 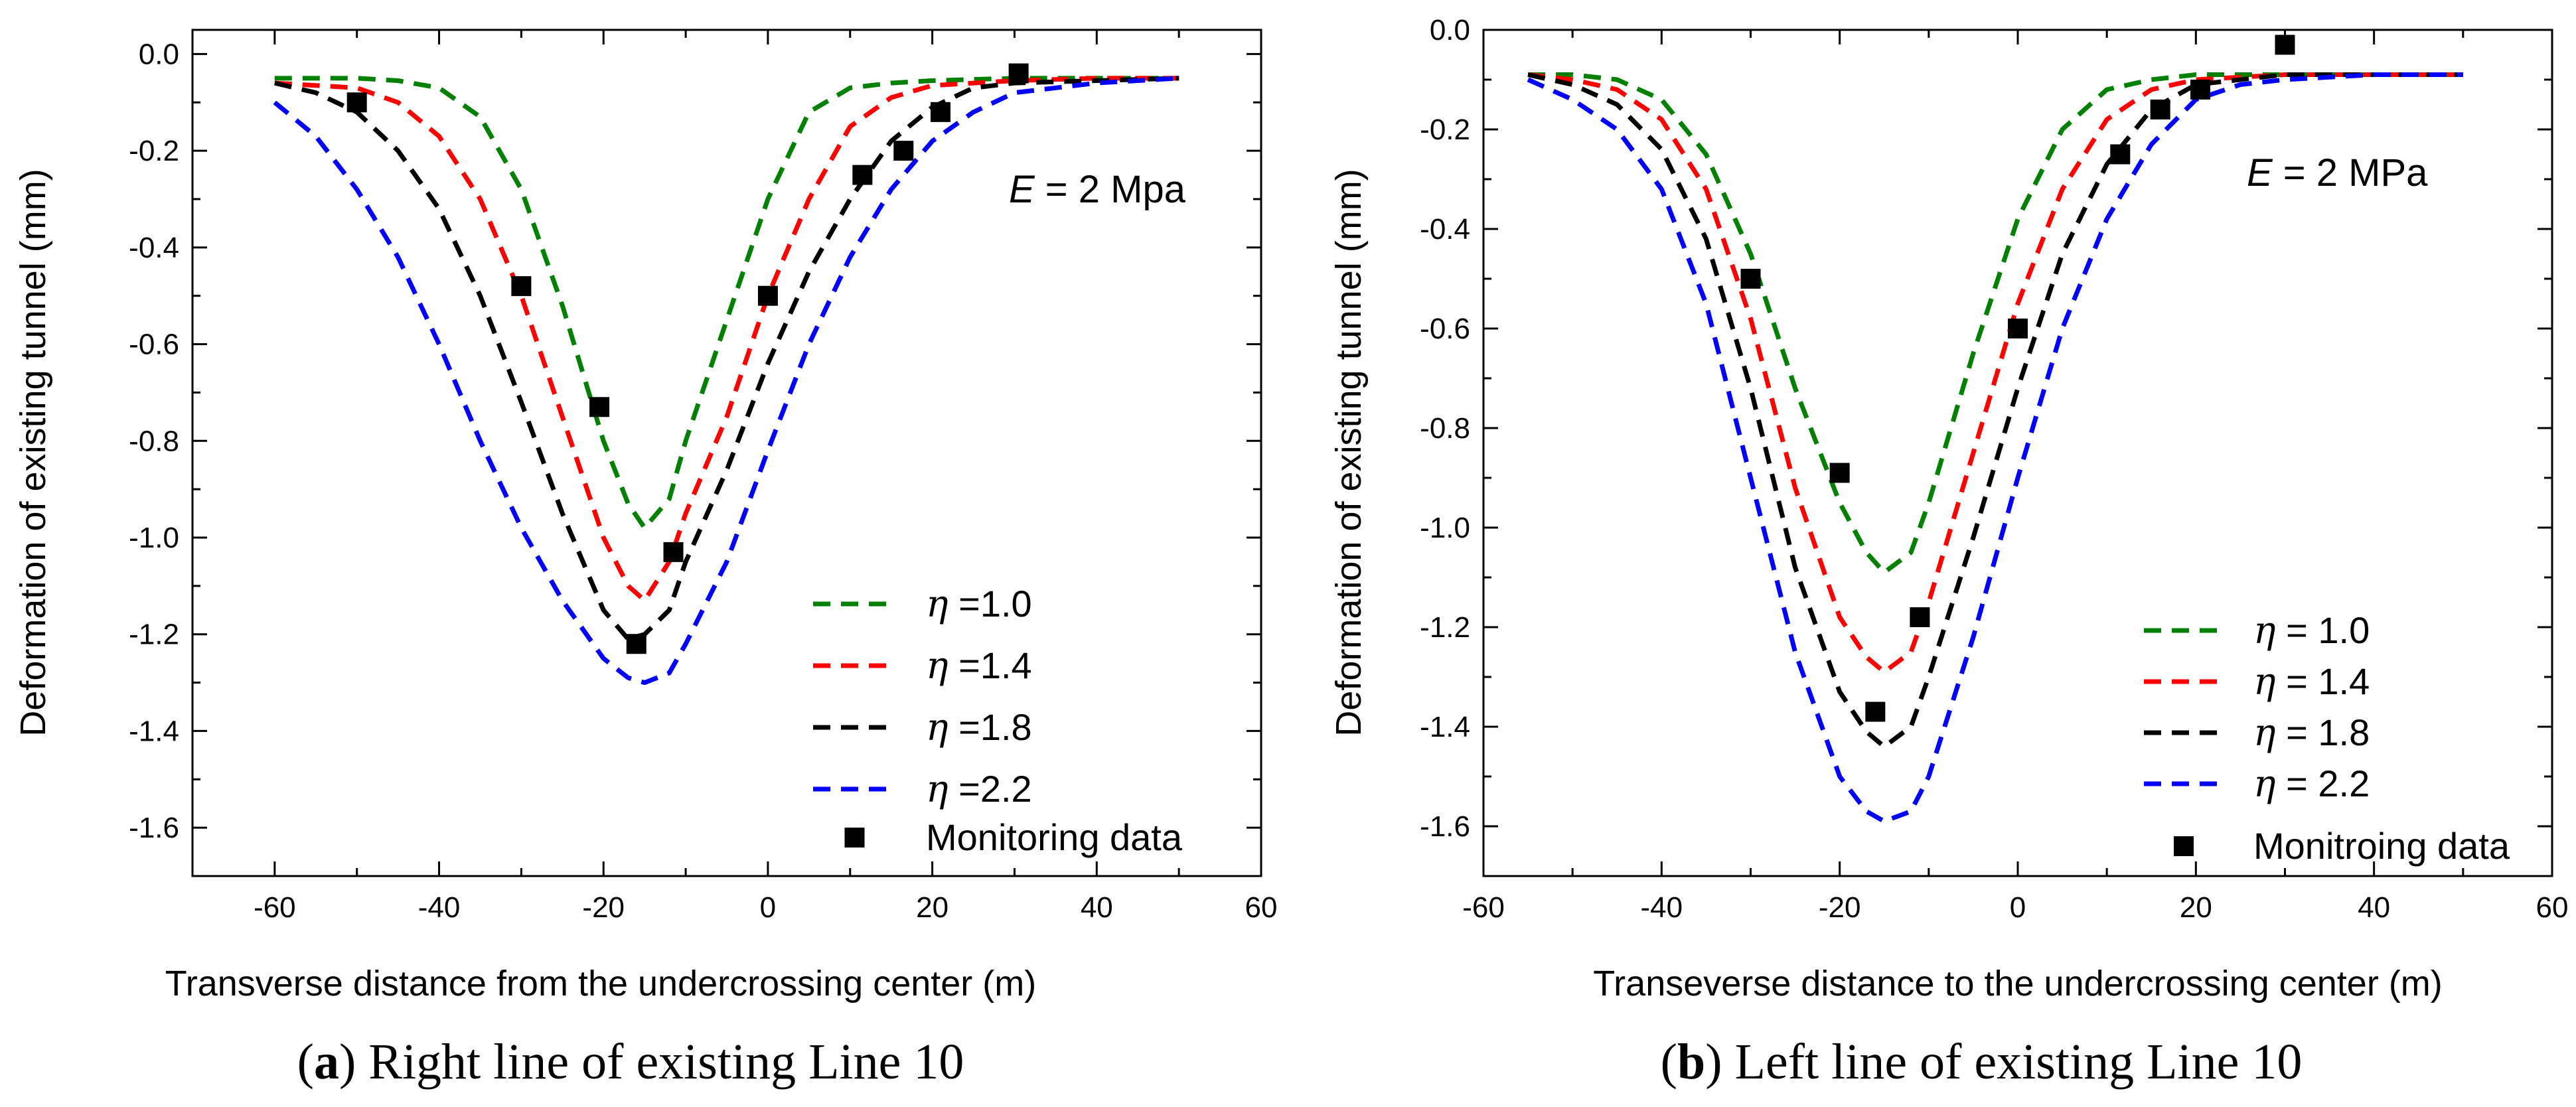 I want to click on legend-label-4: η = 2.2, so click(x=2311, y=784).